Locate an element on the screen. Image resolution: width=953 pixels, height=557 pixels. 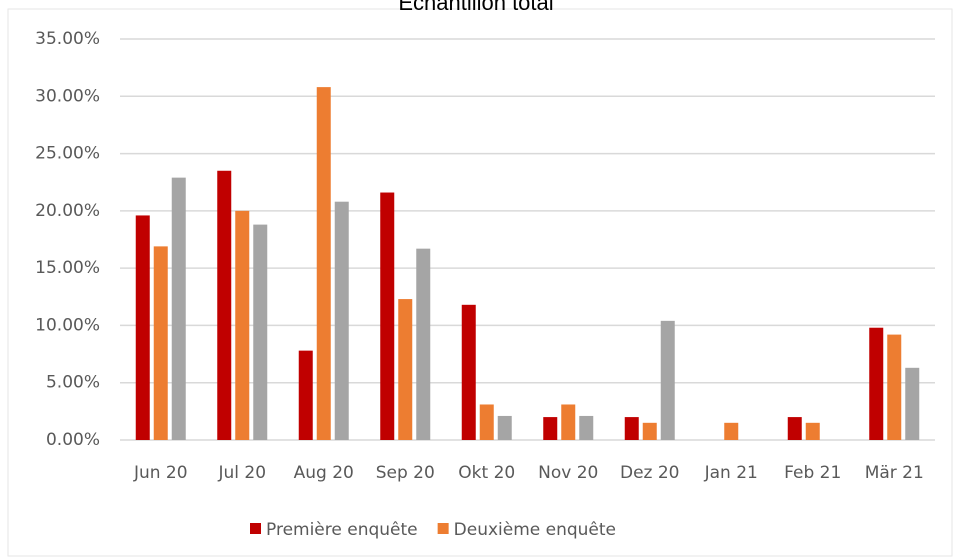
y-tick-label: 0.00% is located at coordinates (73, 440).